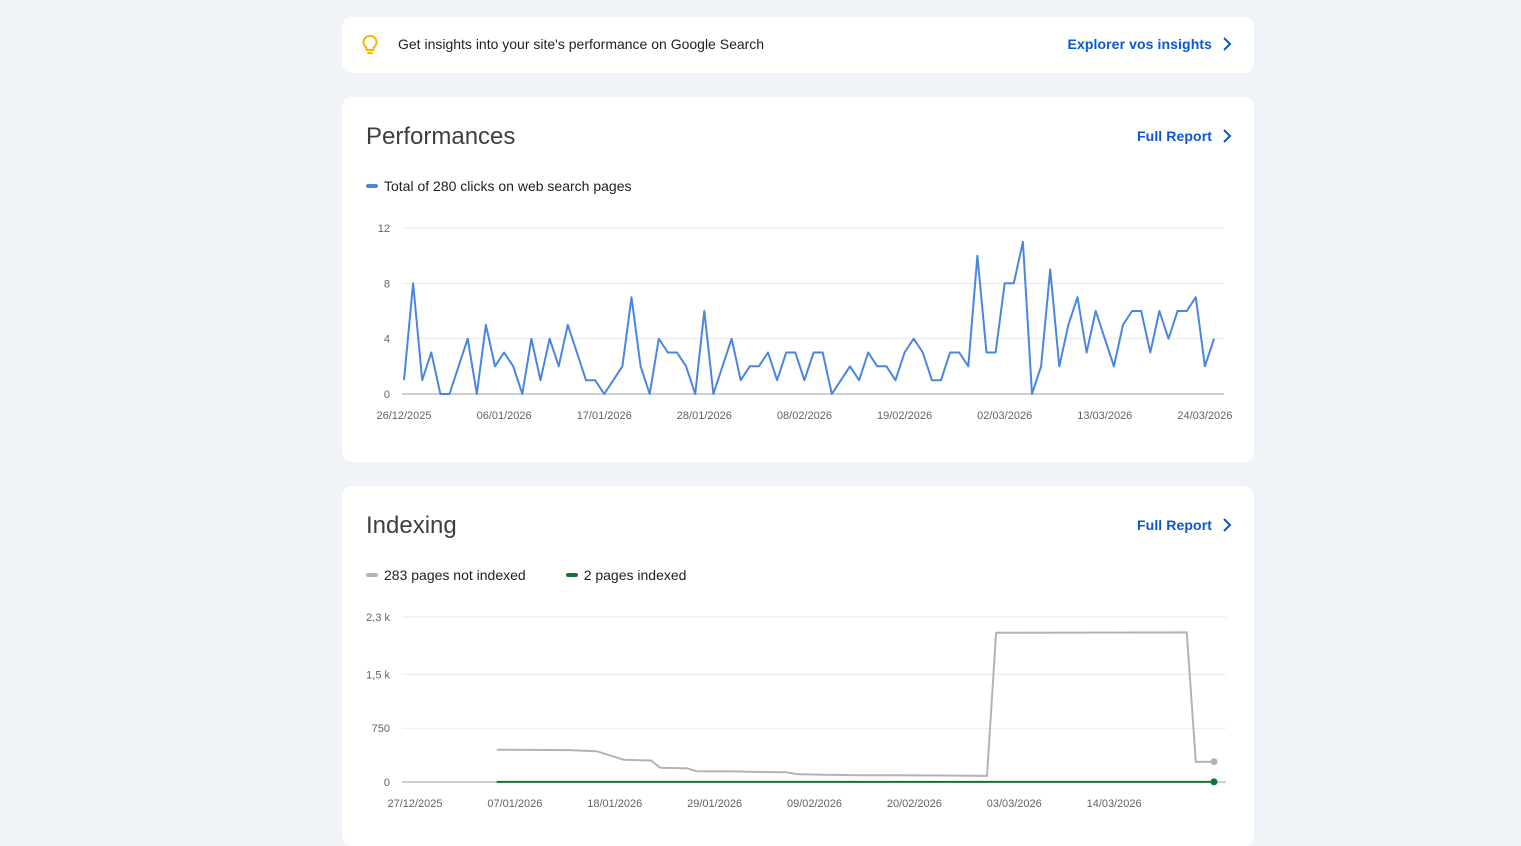 The width and height of the screenshot is (1521, 846). Describe the element at coordinates (387, 284) in the screenshot. I see `y-tick-label: 8` at that location.